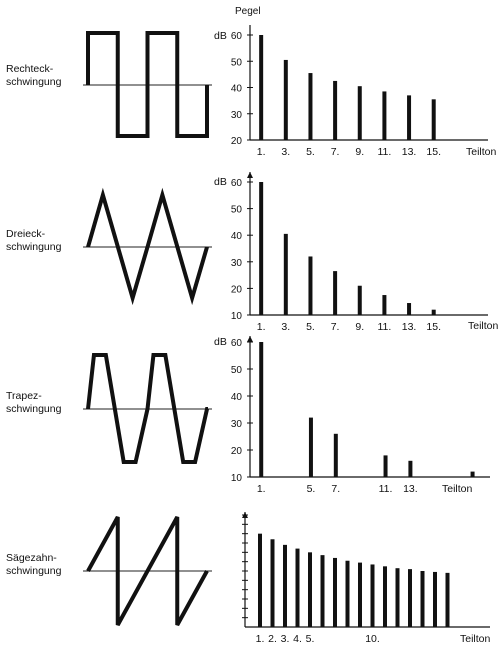 The height and width of the screenshot is (648, 500). I want to click on waveform-square, so click(147, 84).